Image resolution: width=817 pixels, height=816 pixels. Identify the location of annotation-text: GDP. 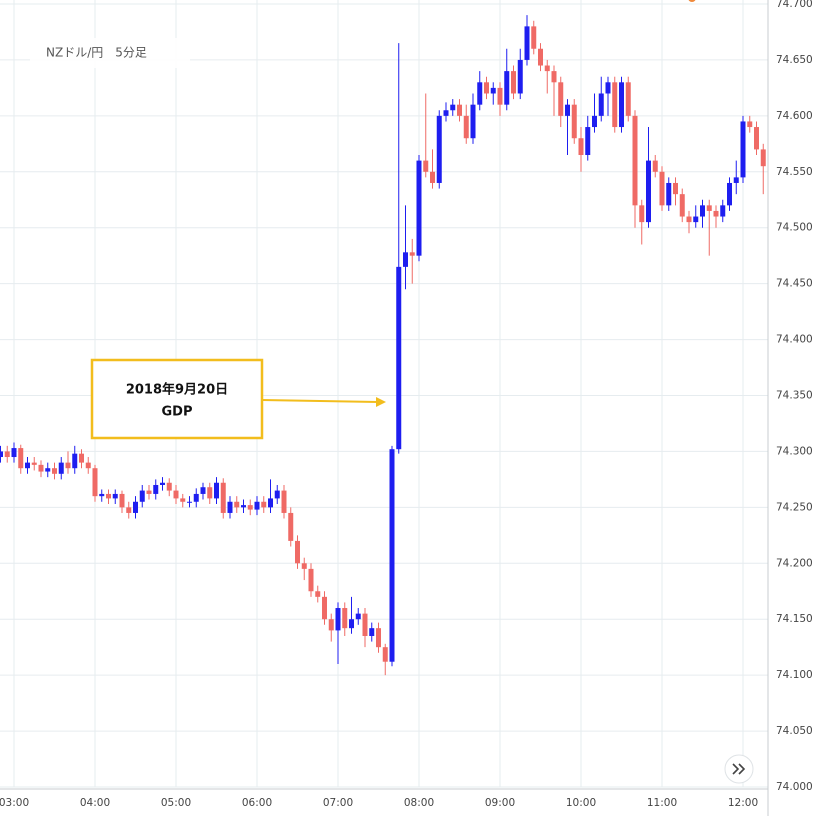
(177, 412).